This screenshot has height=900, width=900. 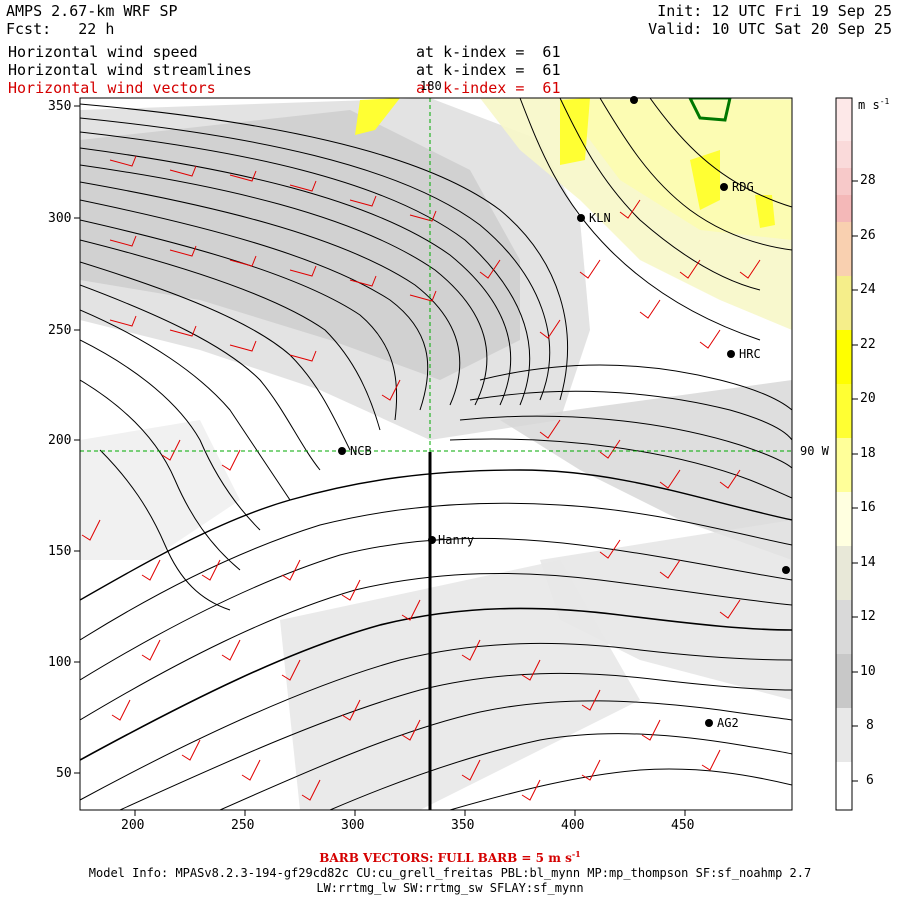 I want to click on y-tick-label: 350, so click(x=60, y=106).